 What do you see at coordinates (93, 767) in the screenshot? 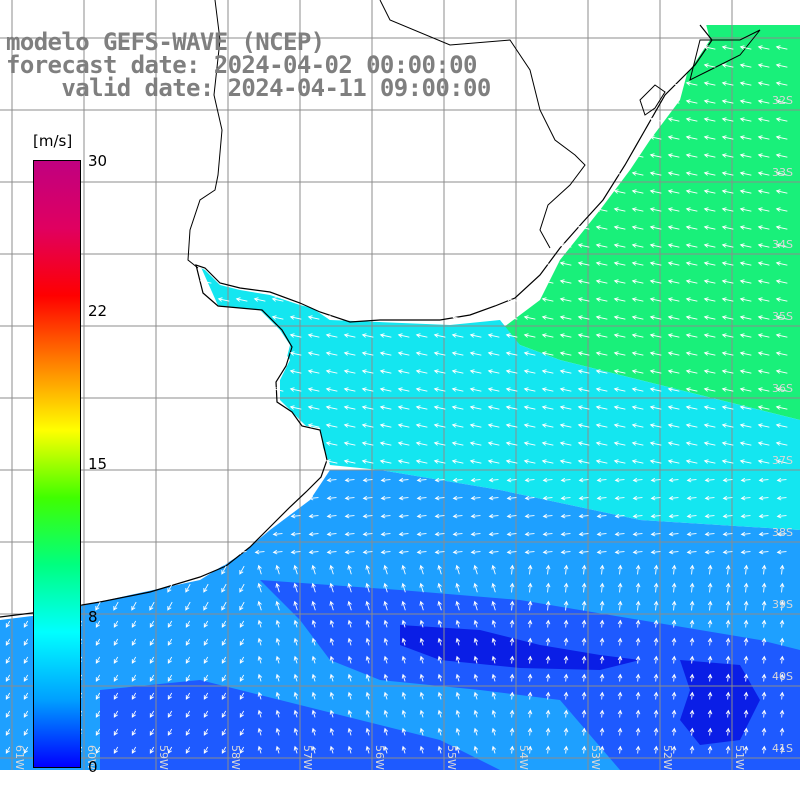
I see `colorbar-tick-0: 0` at bounding box center [93, 767].